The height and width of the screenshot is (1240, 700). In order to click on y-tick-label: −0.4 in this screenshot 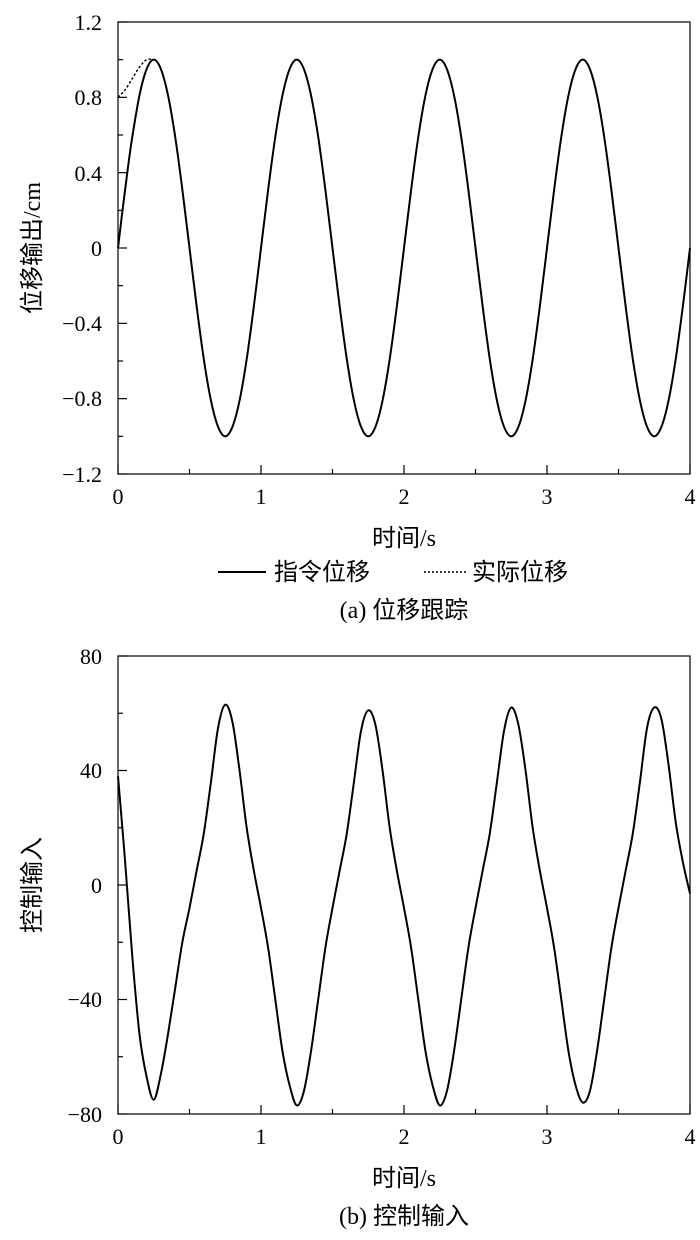, I will do `click(82, 323)`.